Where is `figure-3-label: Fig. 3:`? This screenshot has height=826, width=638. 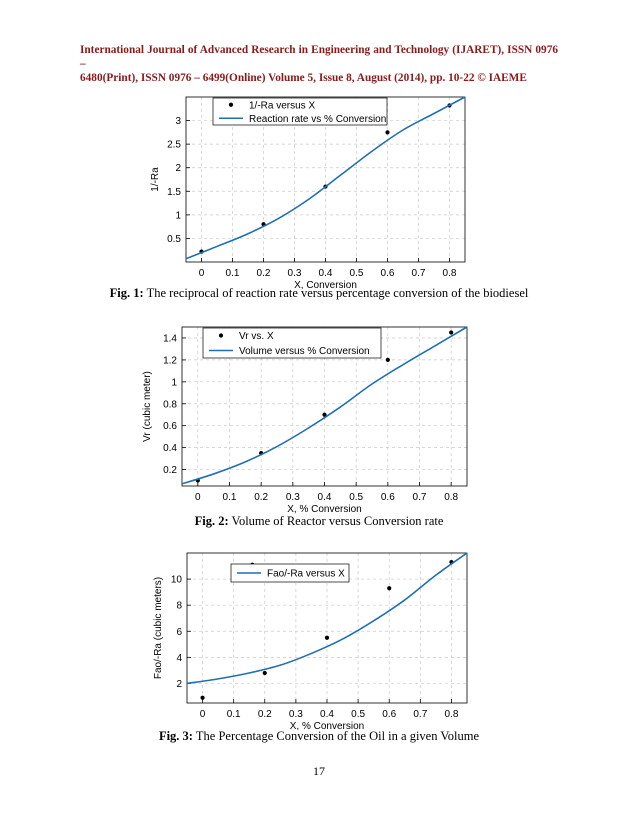 figure-3-label: Fig. 3: is located at coordinates (175, 736).